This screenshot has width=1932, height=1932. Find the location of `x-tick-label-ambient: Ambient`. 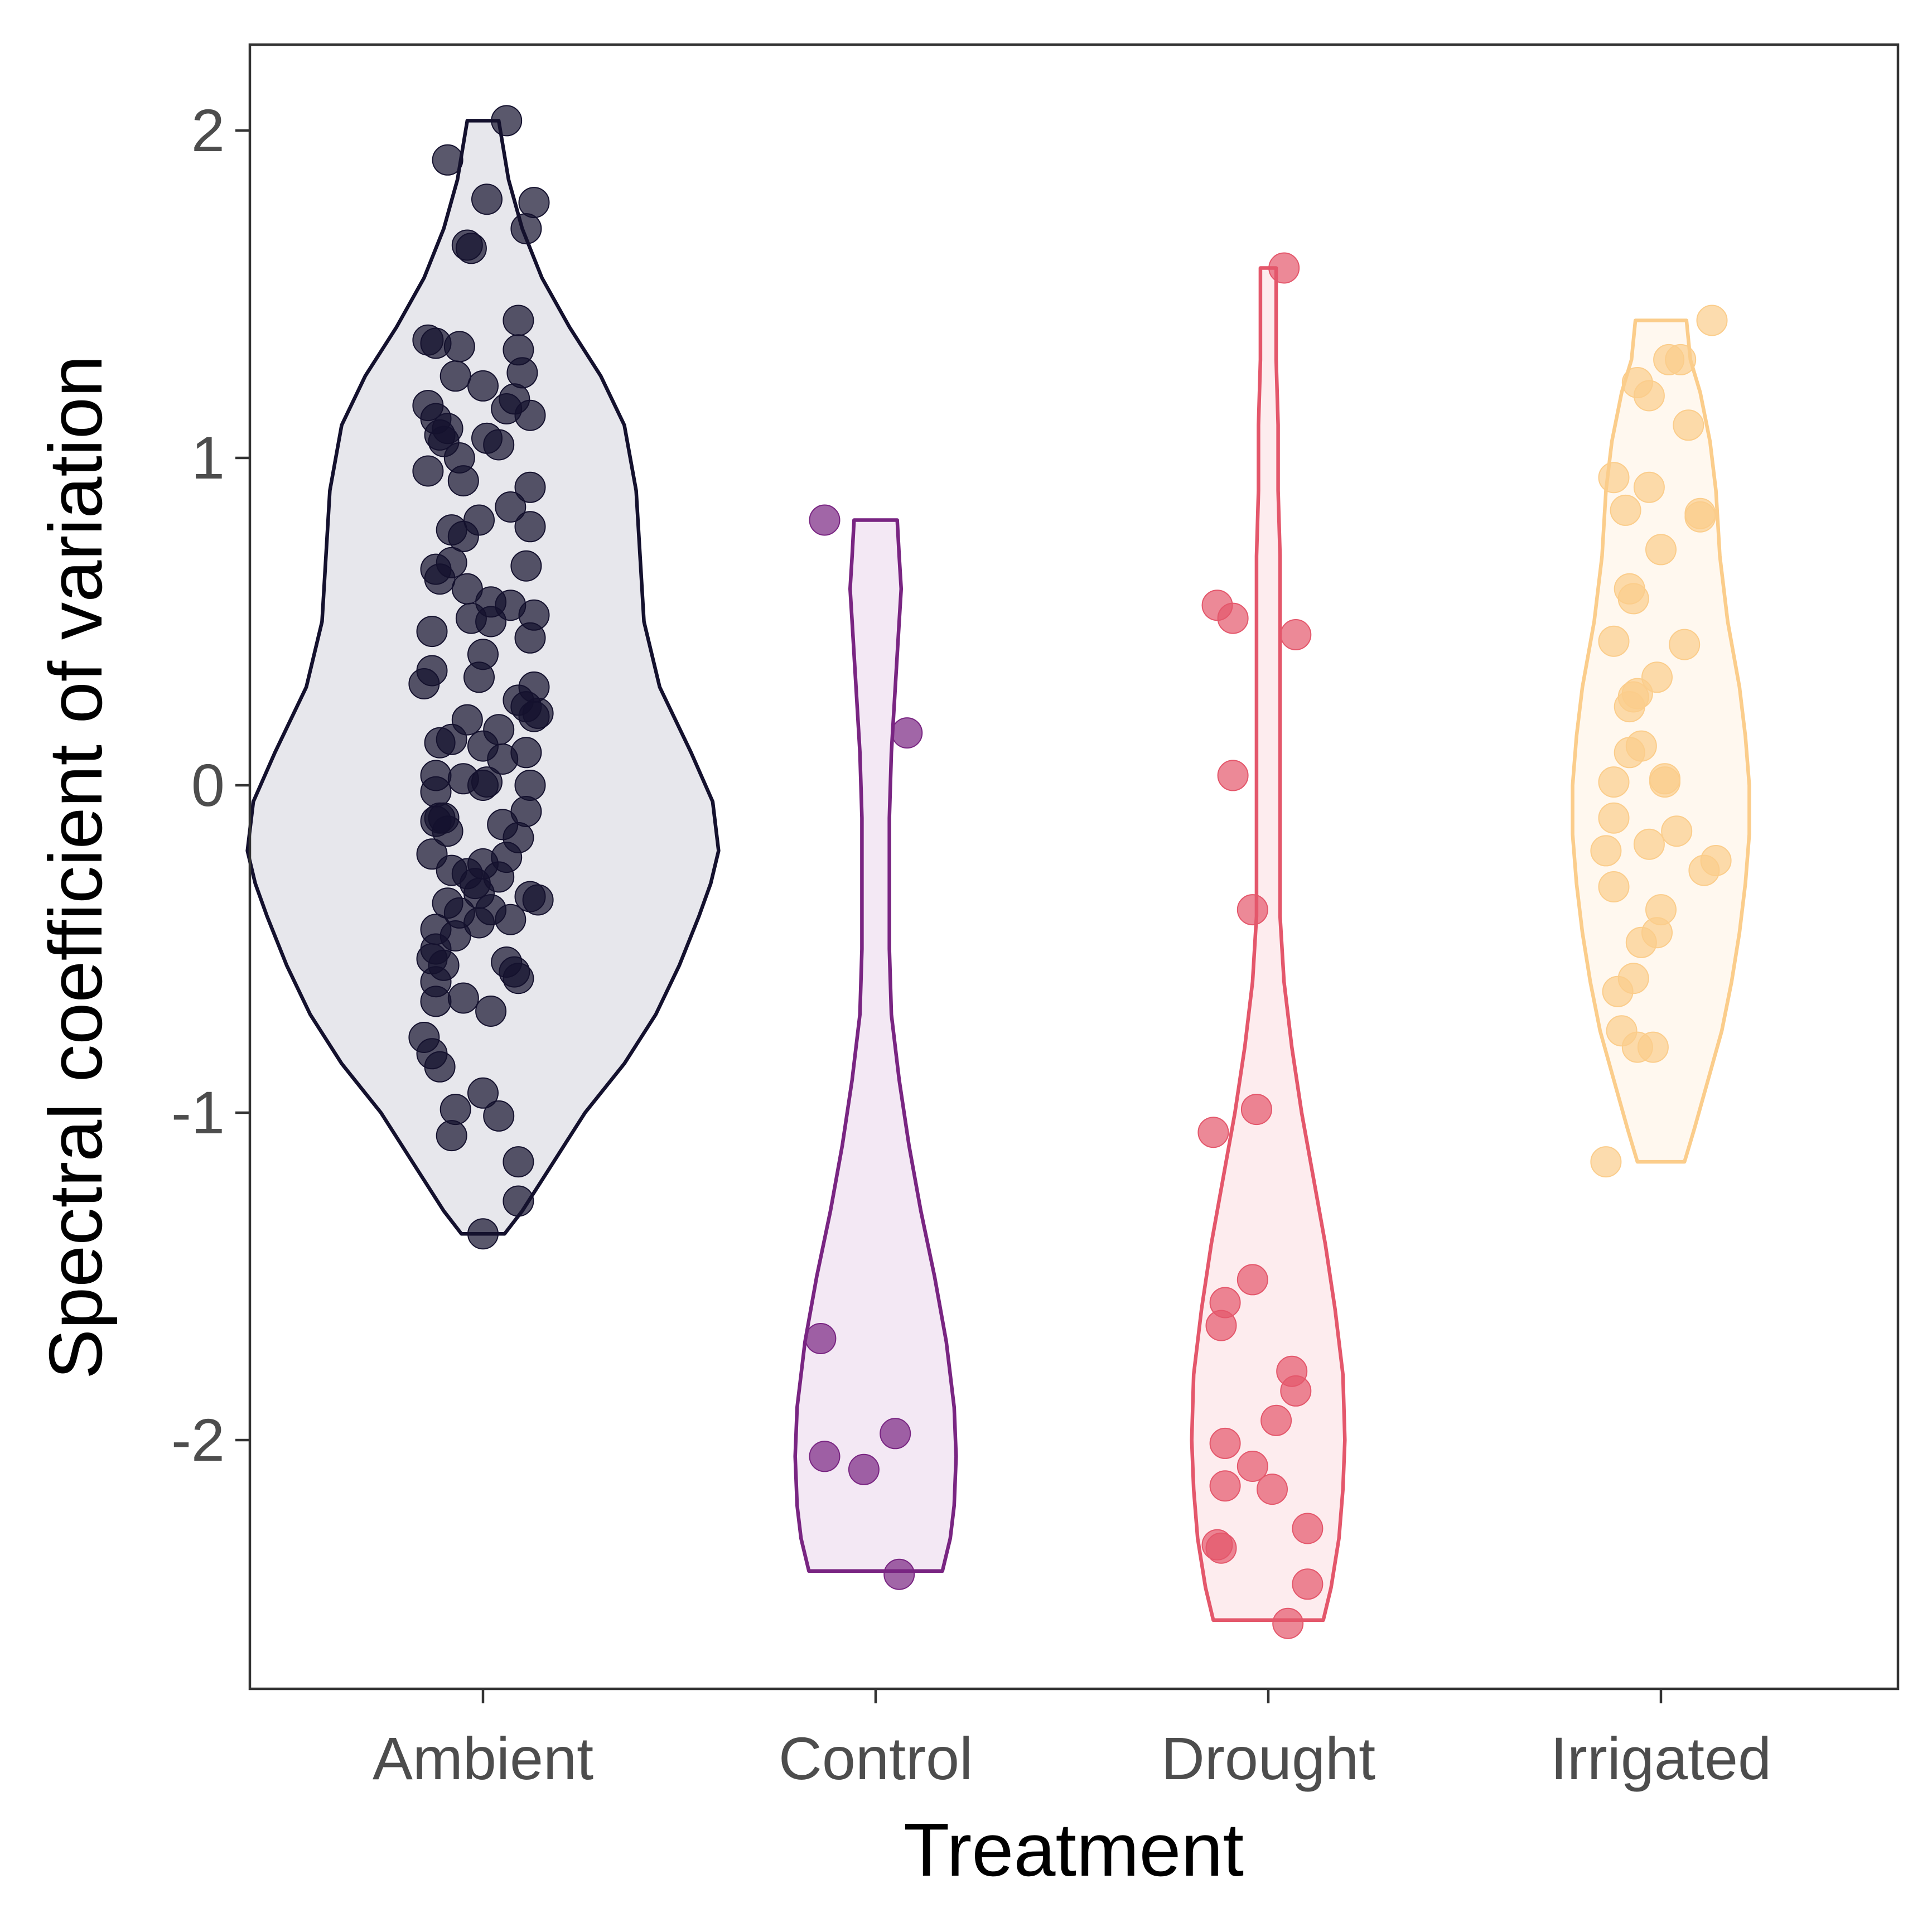

x-tick-label-ambient: Ambient is located at coordinates (483, 1758).